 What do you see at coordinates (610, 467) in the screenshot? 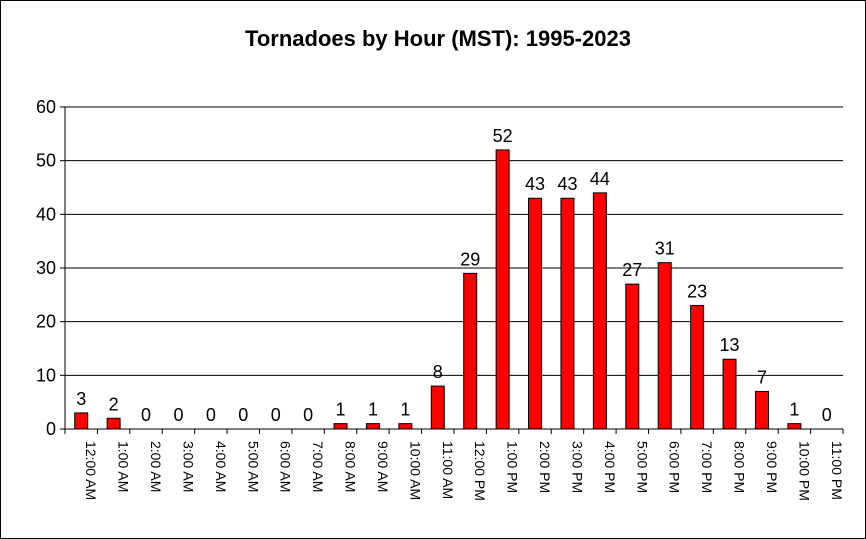
I see `x-tick-label: 4:00 PM` at bounding box center [610, 467].